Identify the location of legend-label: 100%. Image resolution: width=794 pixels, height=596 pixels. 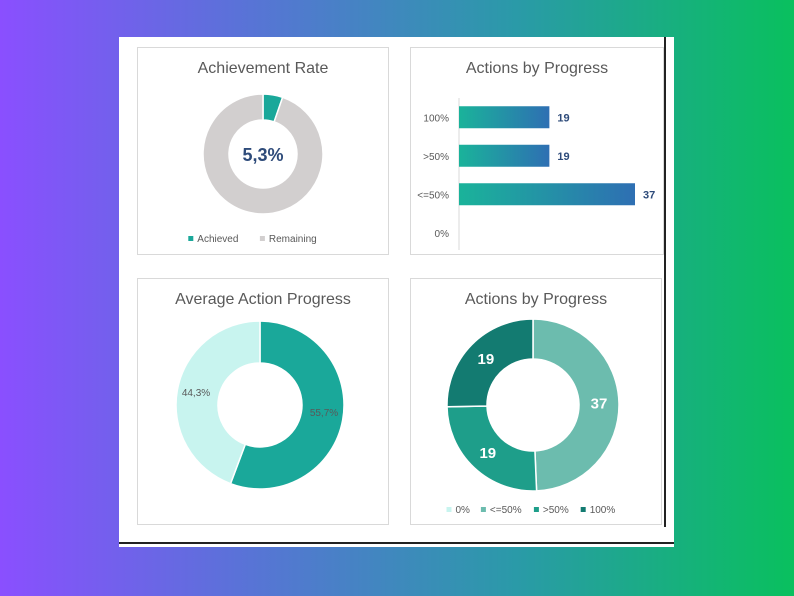
(603, 510).